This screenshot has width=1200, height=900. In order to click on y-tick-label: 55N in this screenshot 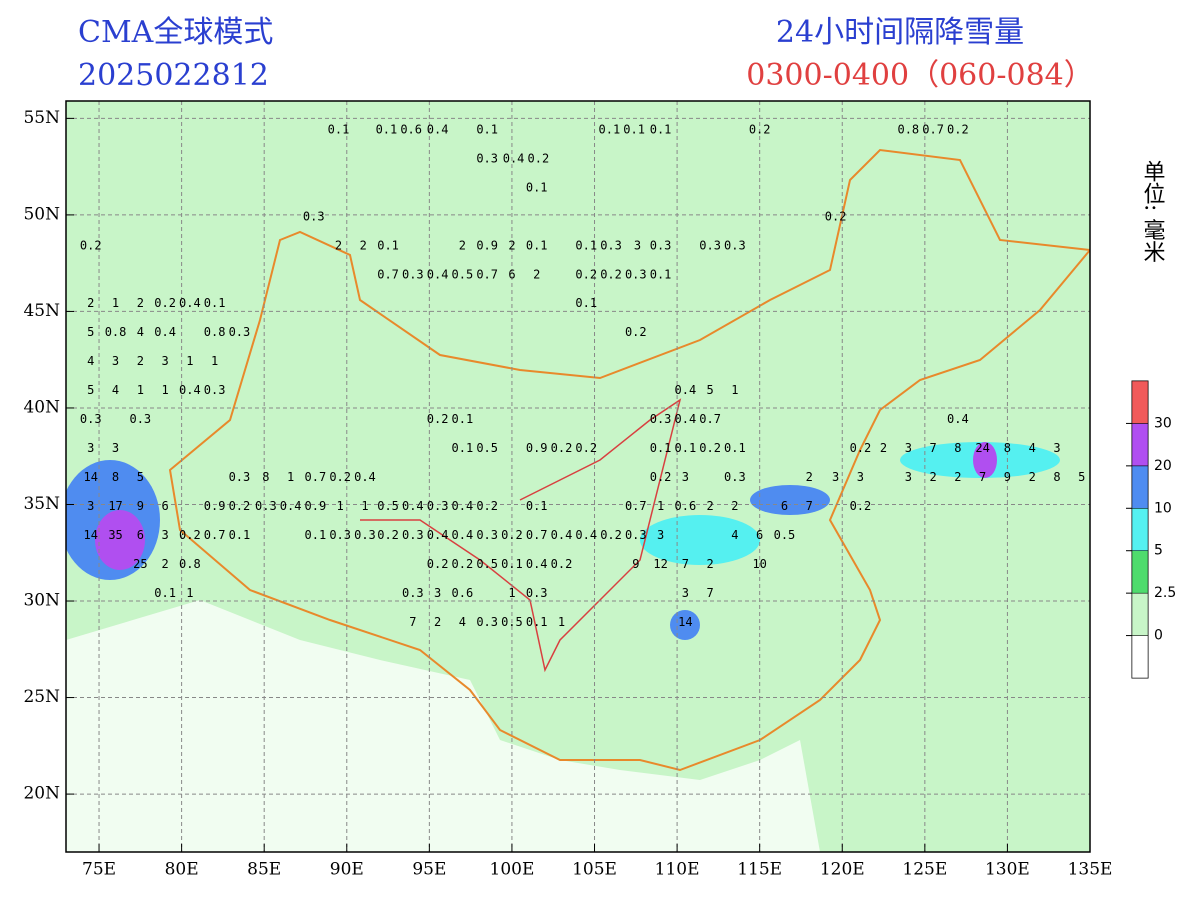, I will do `click(41, 118)`.